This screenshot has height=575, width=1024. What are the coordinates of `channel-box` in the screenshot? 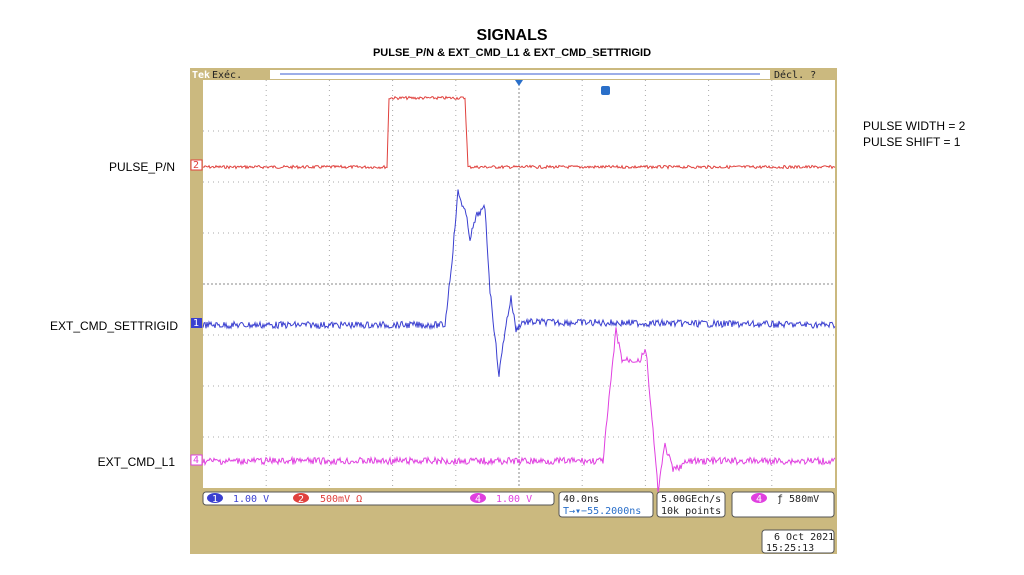 It's located at (378, 498).